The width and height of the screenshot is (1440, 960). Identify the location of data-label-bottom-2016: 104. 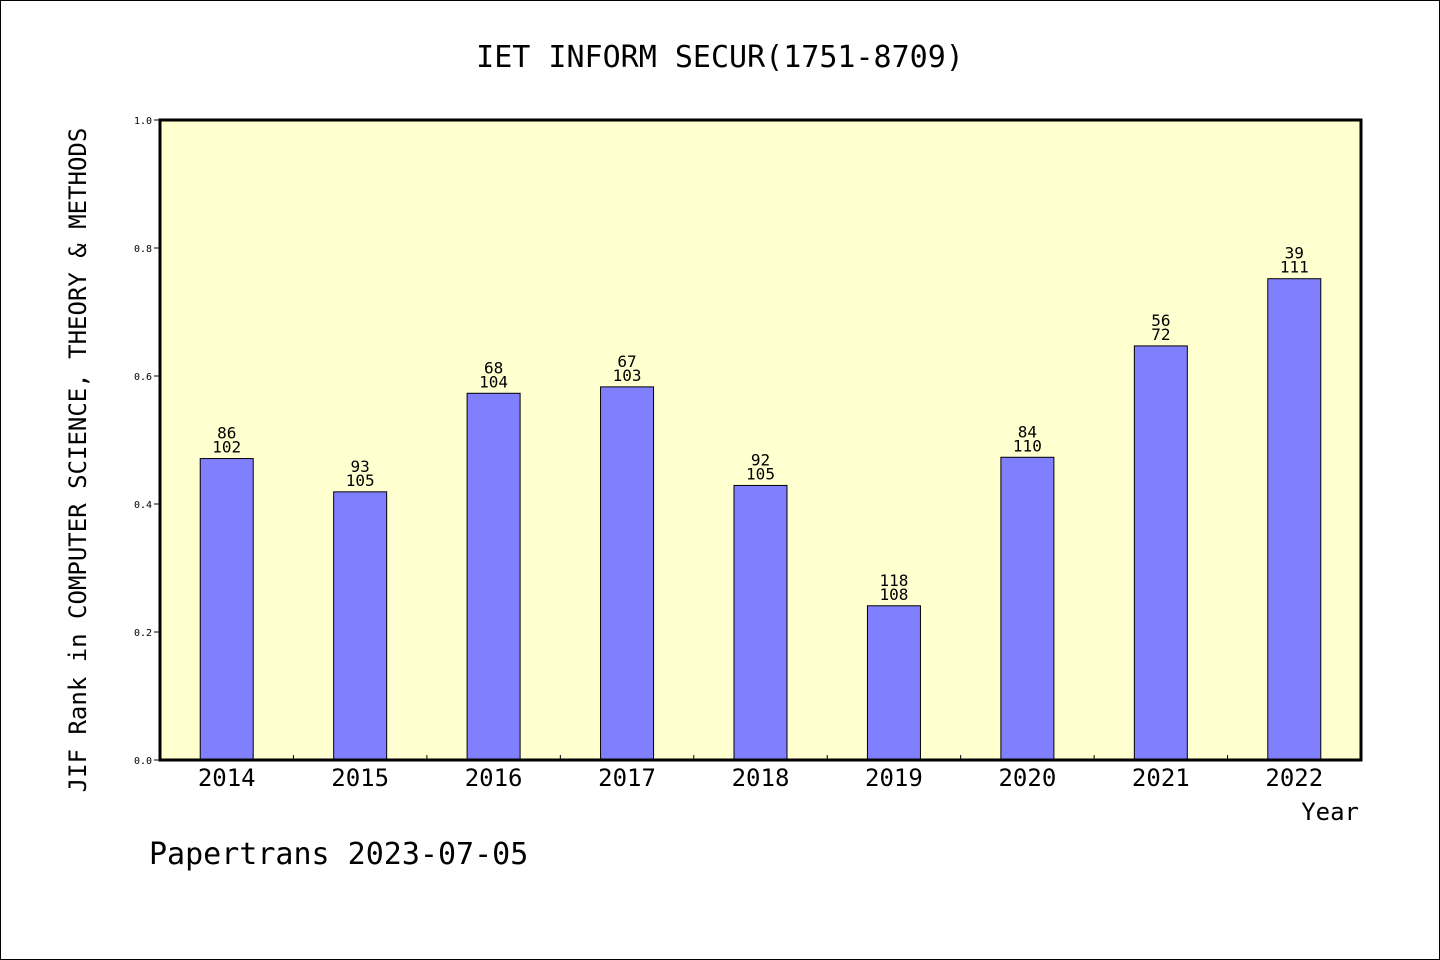
(493, 381).